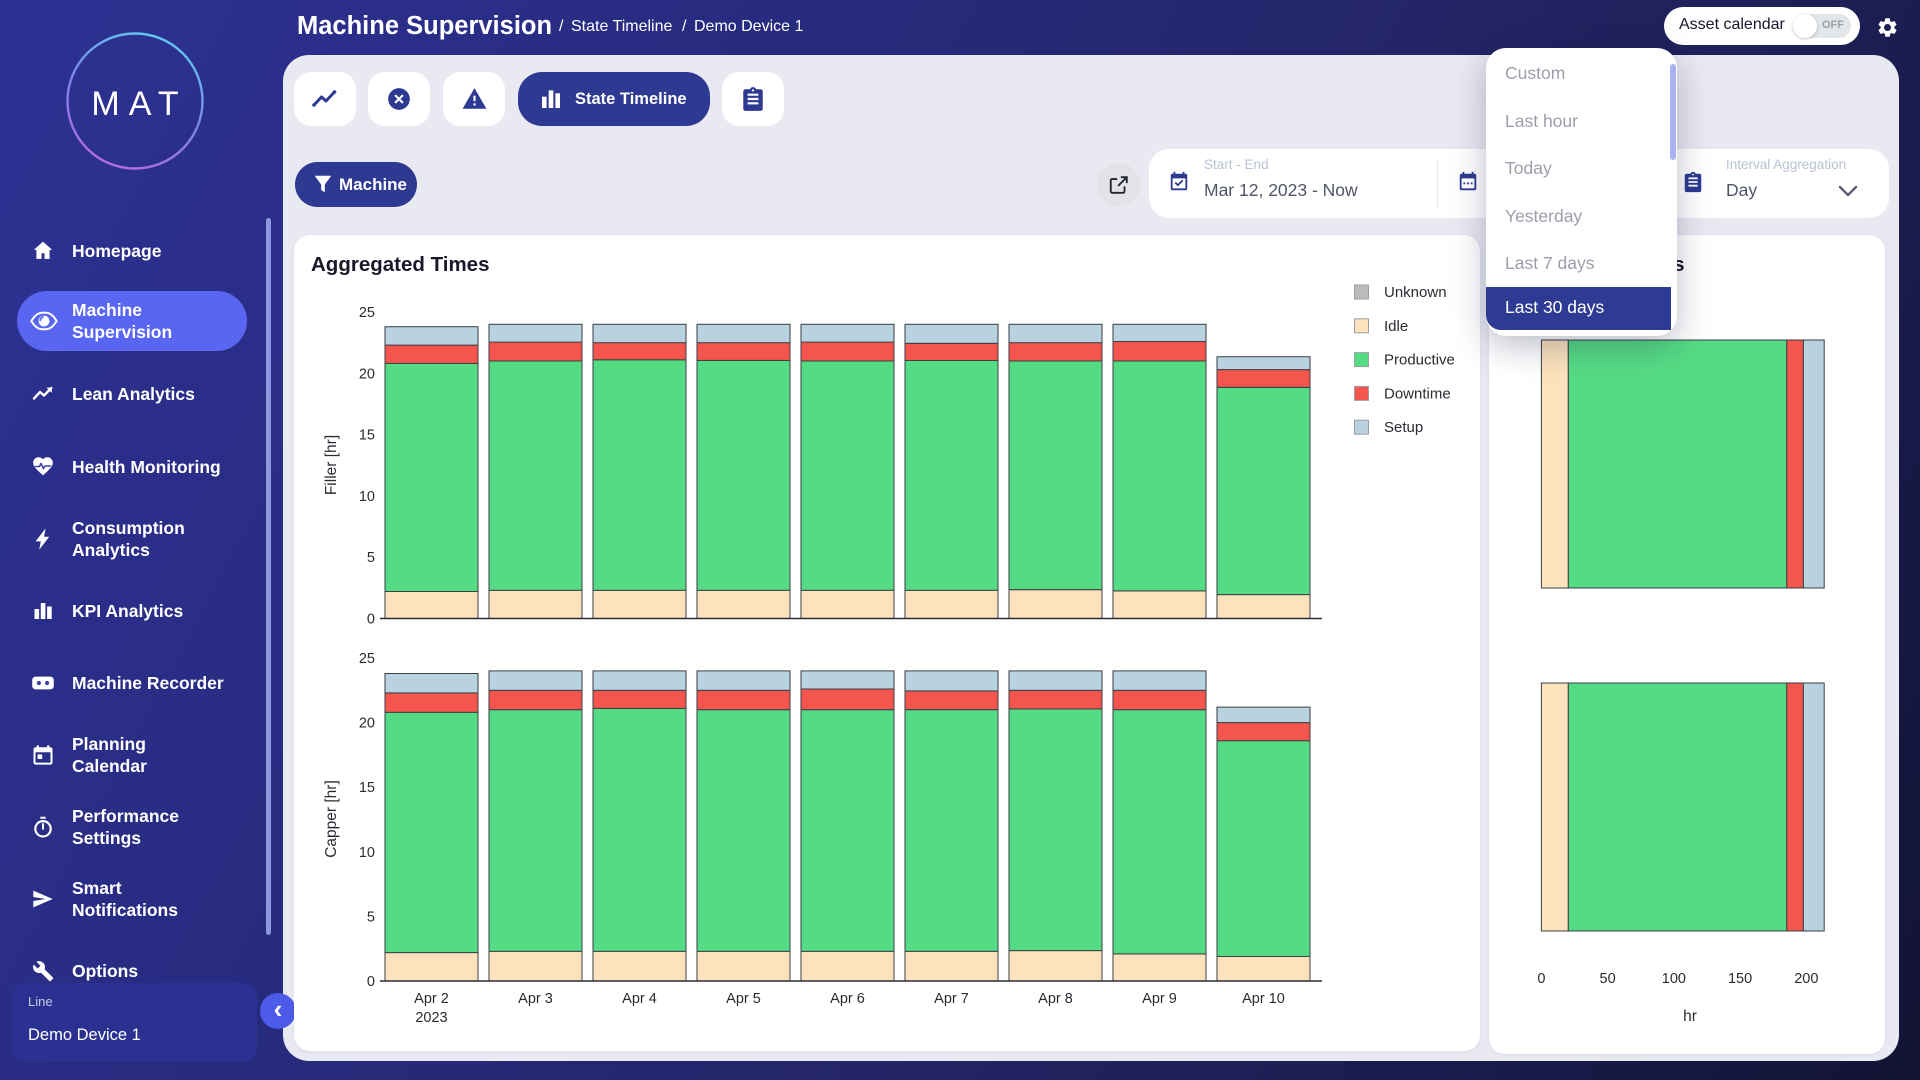 The image size is (1920, 1080). Describe the element at coordinates (331, 465) in the screenshot. I see `svg-text: Filler [hr]` at that location.